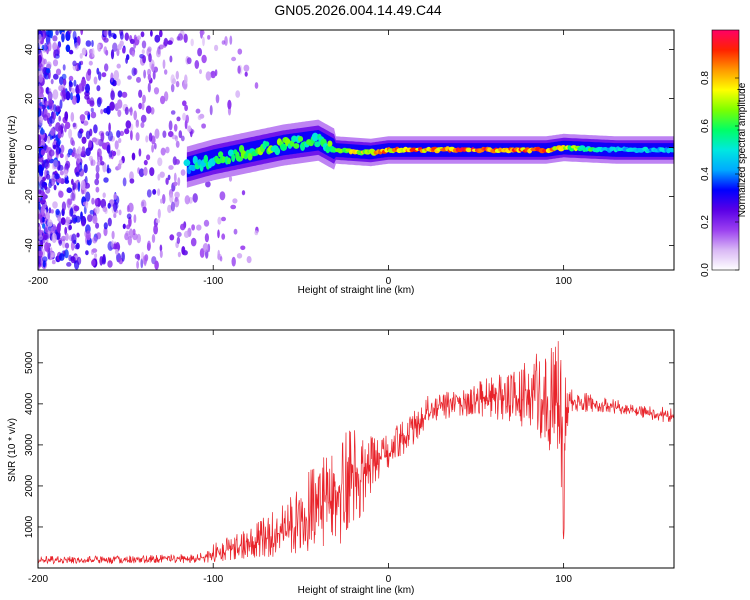  Describe the element at coordinates (213, 281) in the screenshot. I see `x-tick-label: -100` at that location.